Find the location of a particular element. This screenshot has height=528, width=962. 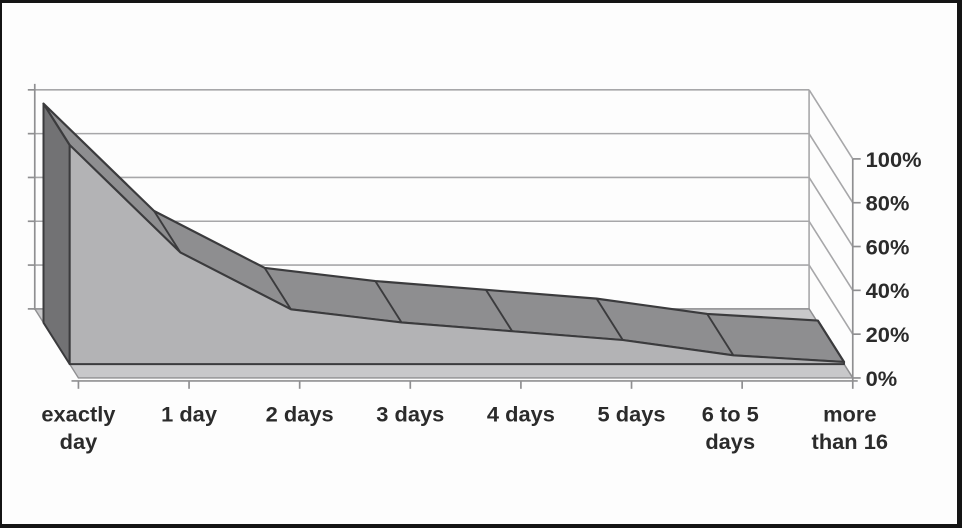

x-axis-label: day is located at coordinates (79, 441).